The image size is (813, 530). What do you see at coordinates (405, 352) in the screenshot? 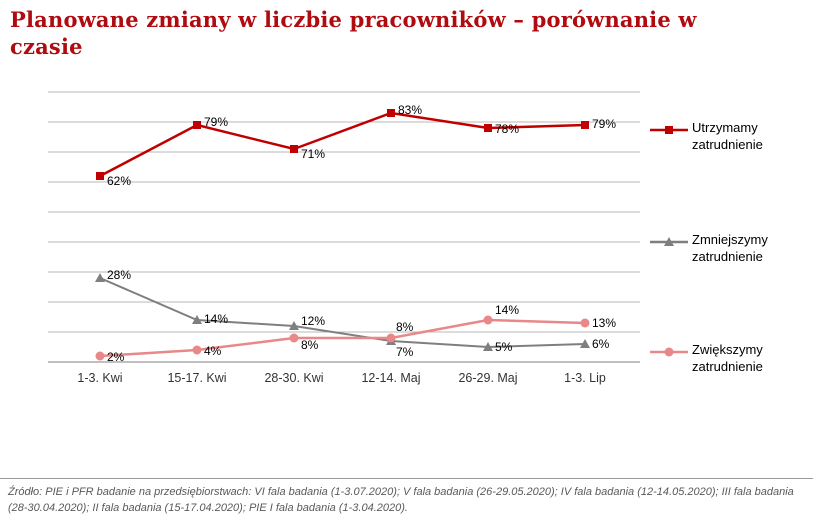
I see `svg-text: 7%` at bounding box center [405, 352].